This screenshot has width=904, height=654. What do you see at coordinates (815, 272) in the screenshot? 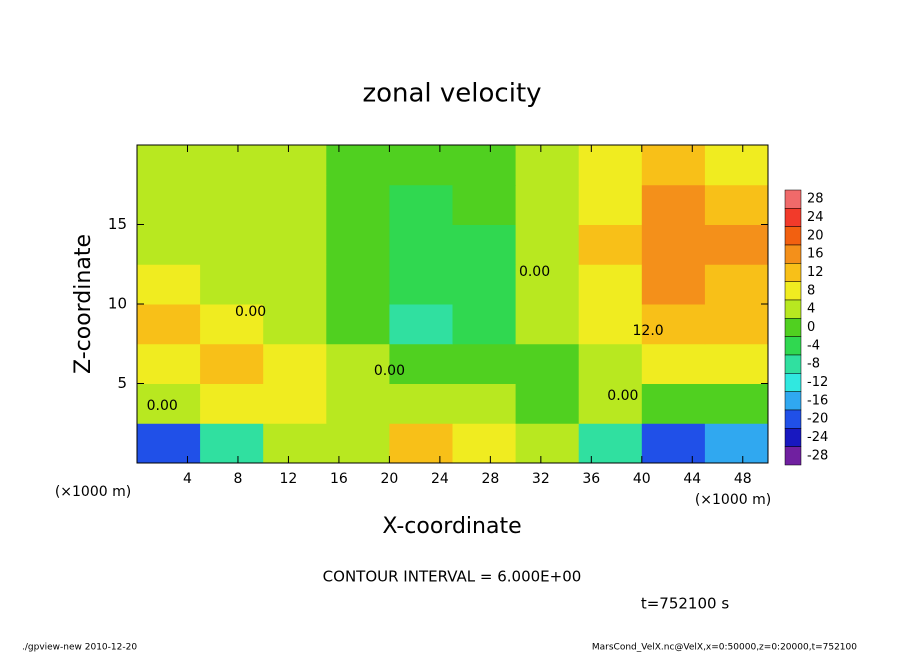
I see `colorbar-label: 12` at bounding box center [815, 272].